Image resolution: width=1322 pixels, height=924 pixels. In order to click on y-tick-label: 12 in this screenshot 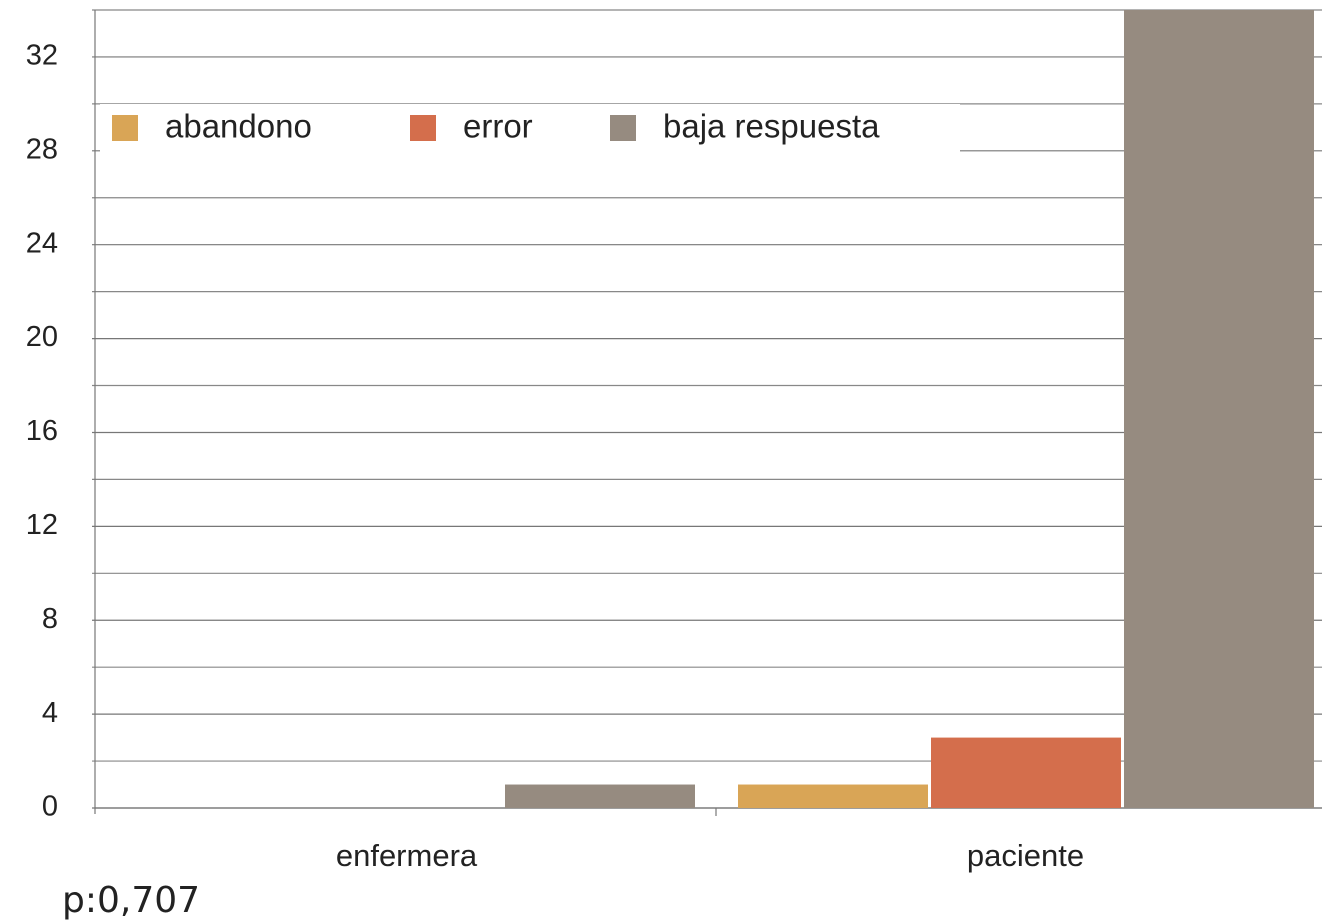, I will do `click(42, 525)`.